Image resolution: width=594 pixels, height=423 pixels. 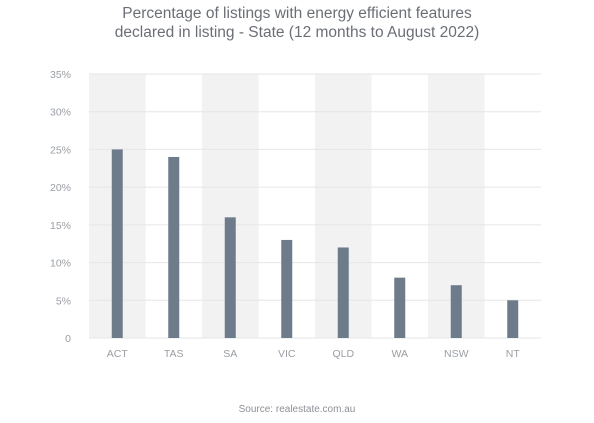 I want to click on y-tick-label: 10%, so click(x=60, y=264).